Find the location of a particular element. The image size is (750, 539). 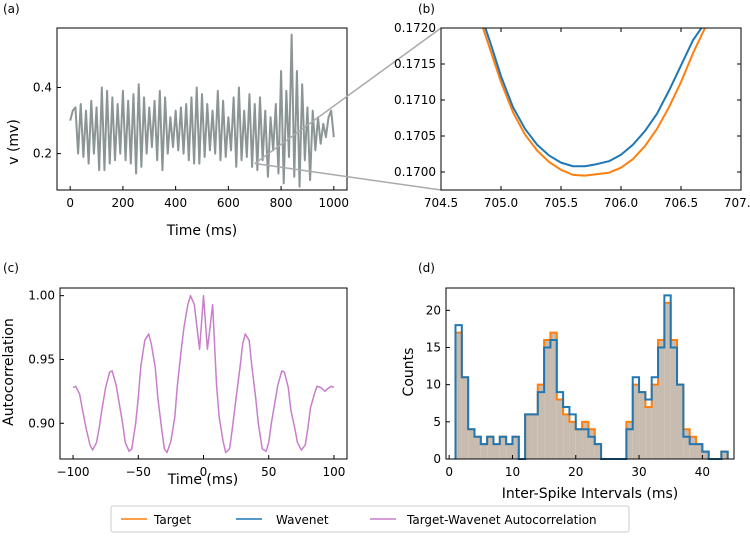

y-tick-label-d-2: 10 is located at coordinates (433, 385).